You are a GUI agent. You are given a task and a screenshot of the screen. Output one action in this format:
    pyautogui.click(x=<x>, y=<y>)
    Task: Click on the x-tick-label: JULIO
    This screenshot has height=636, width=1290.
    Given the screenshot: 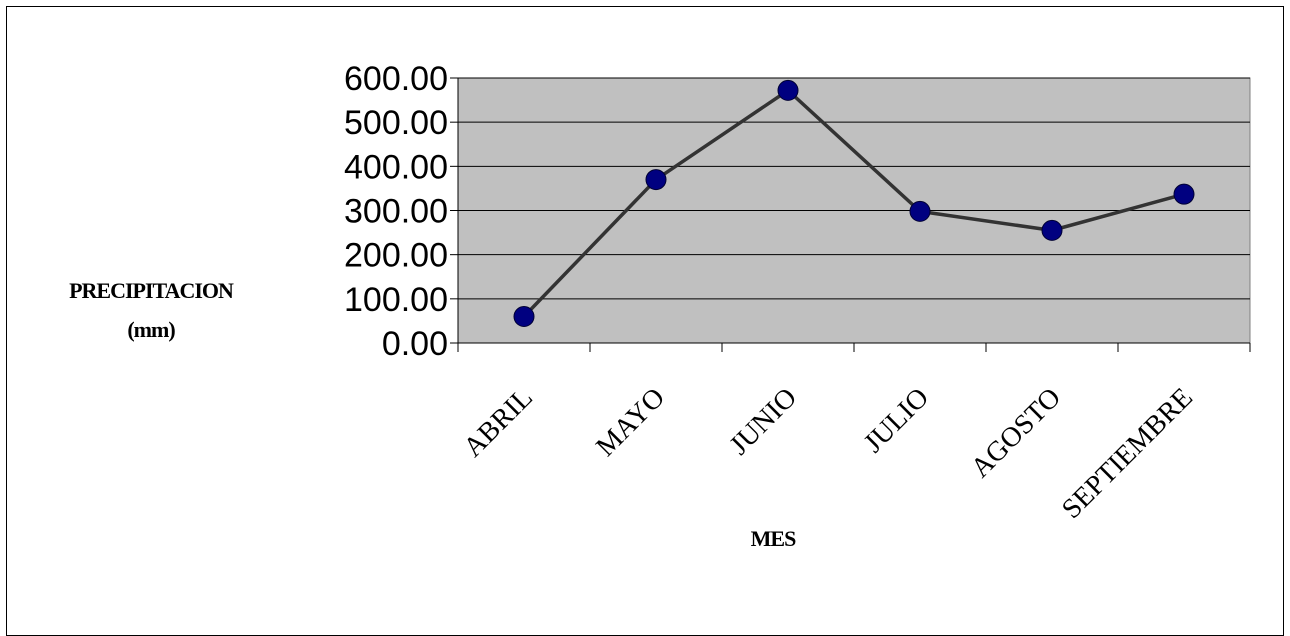 What is the action you would take?
    pyautogui.click(x=896, y=420)
    